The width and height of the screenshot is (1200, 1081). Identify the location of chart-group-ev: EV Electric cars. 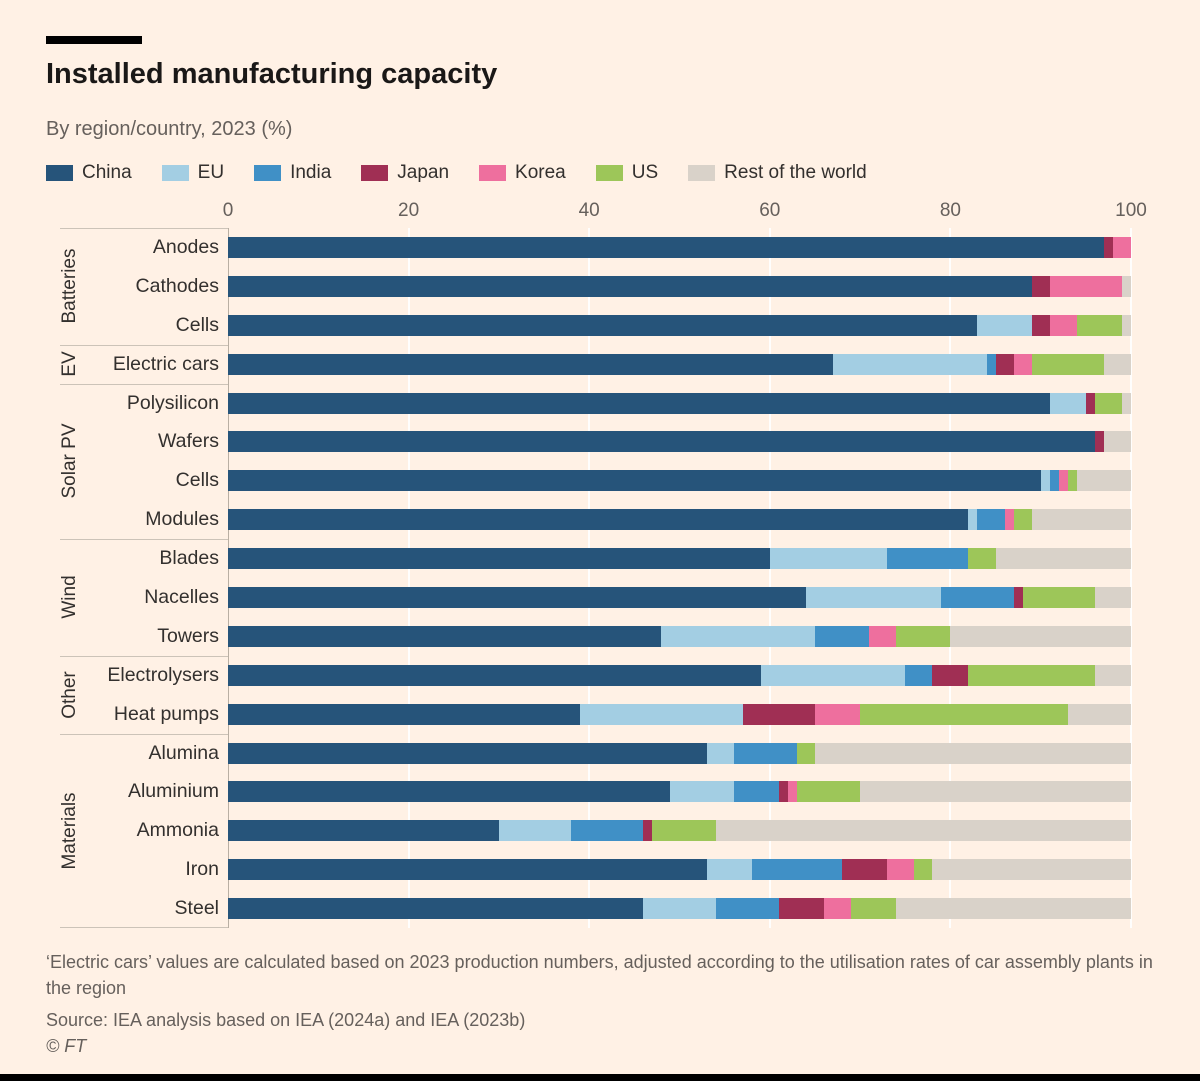
(600, 364).